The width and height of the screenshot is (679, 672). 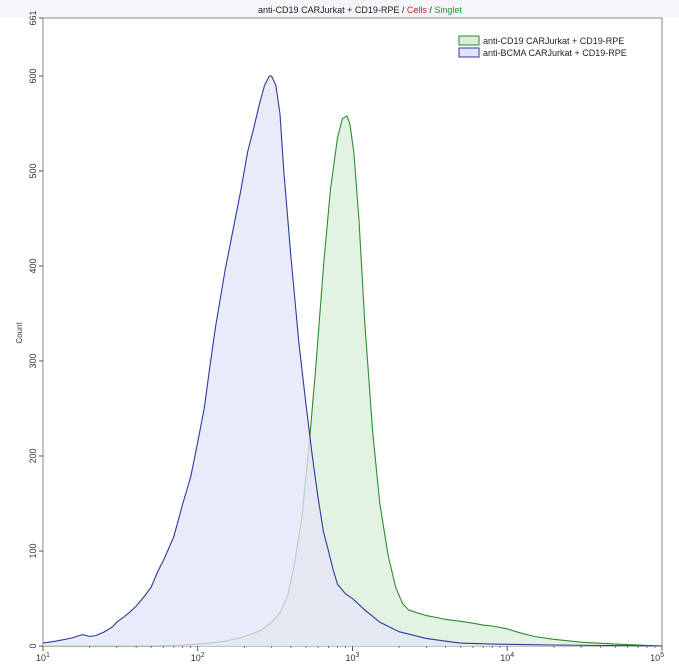 What do you see at coordinates (512, 655) in the screenshot?
I see `x-tick-exponent: 4` at bounding box center [512, 655].